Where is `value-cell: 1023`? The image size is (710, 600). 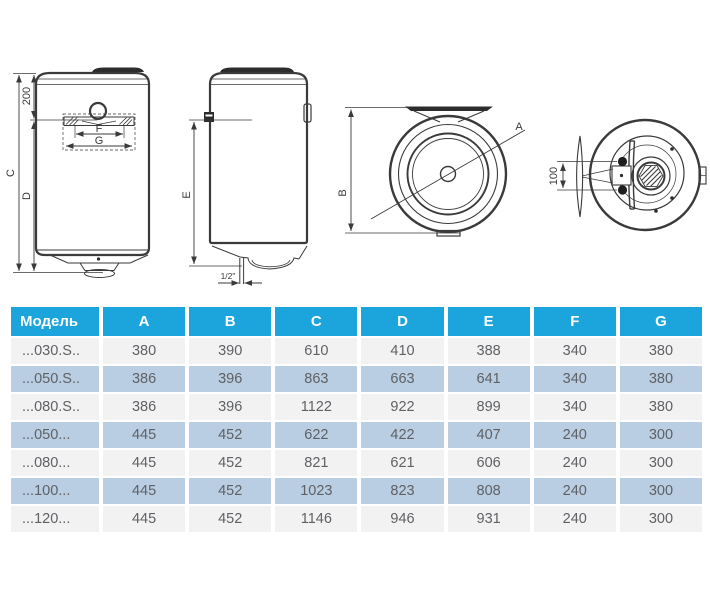
value-cell: 1023 is located at coordinates (316, 491).